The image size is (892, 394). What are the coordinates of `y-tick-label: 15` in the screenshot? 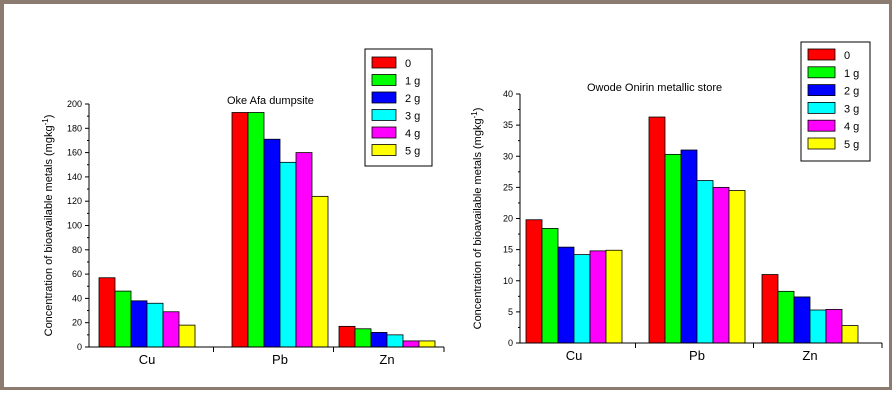 It's located at (508, 250).